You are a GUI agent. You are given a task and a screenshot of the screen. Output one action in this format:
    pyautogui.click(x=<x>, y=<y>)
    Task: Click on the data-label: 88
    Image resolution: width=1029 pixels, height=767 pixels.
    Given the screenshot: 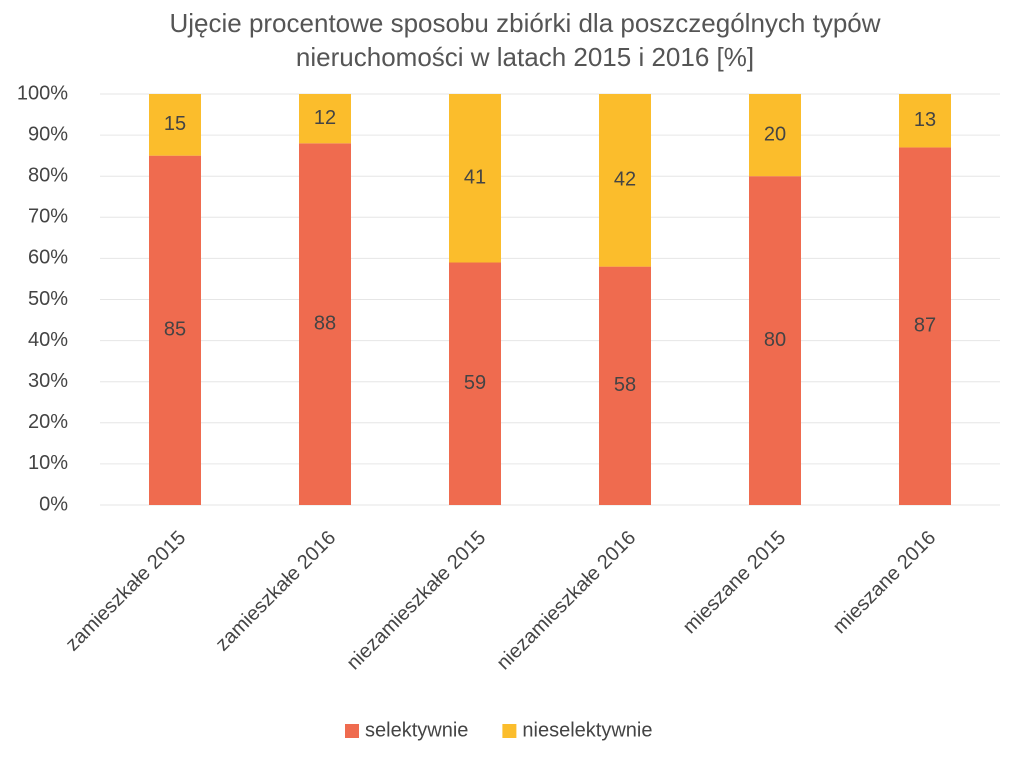 What is the action you would take?
    pyautogui.click(x=325, y=323)
    